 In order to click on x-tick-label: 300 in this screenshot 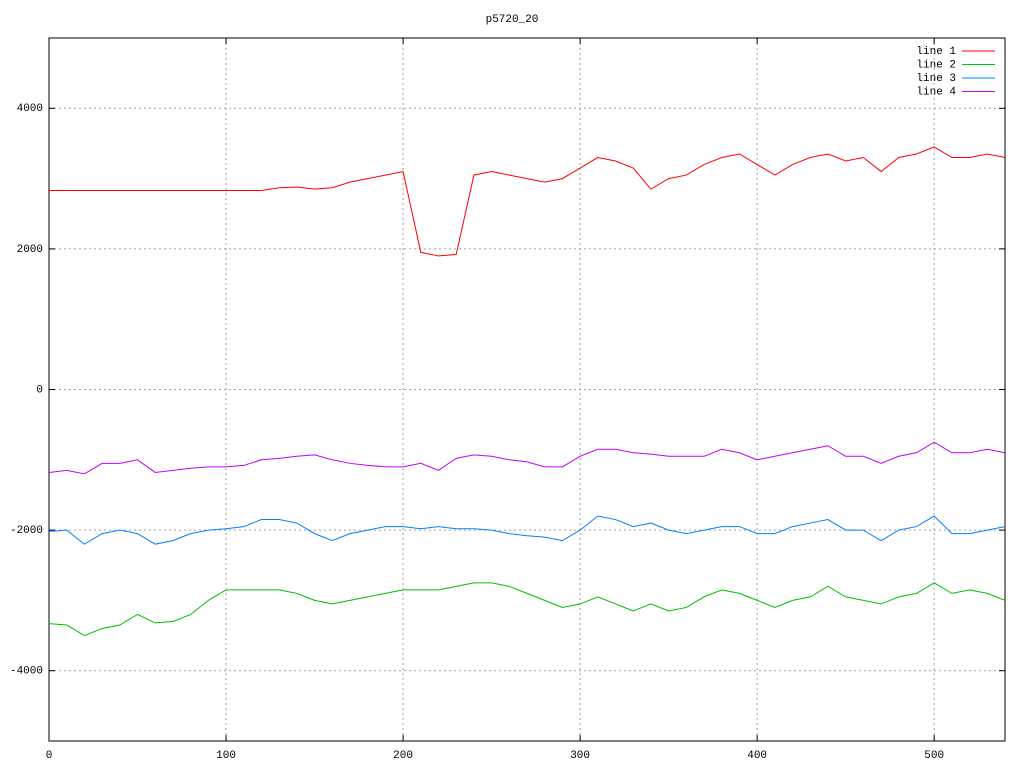, I will do `click(580, 756)`.